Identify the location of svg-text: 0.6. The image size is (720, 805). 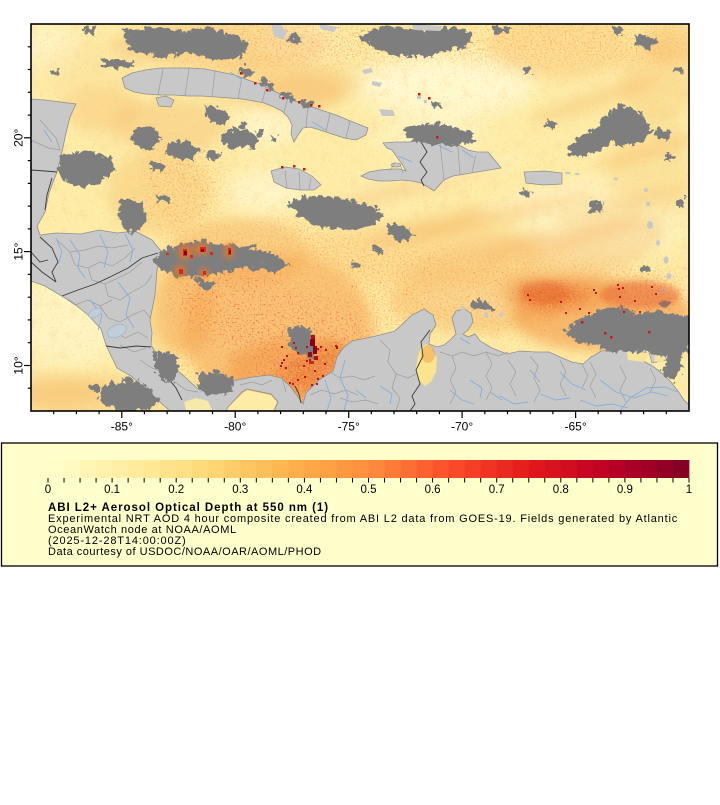
(433, 490).